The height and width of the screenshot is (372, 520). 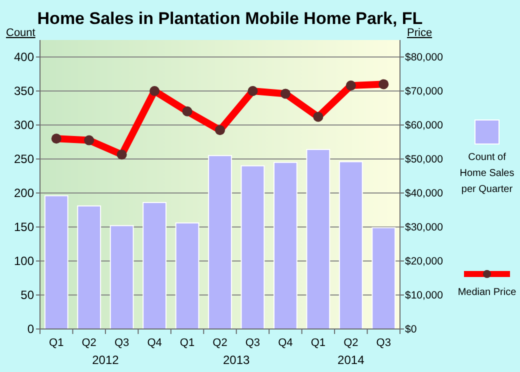 I want to click on y-tick-label: 400, so click(x=24, y=57).